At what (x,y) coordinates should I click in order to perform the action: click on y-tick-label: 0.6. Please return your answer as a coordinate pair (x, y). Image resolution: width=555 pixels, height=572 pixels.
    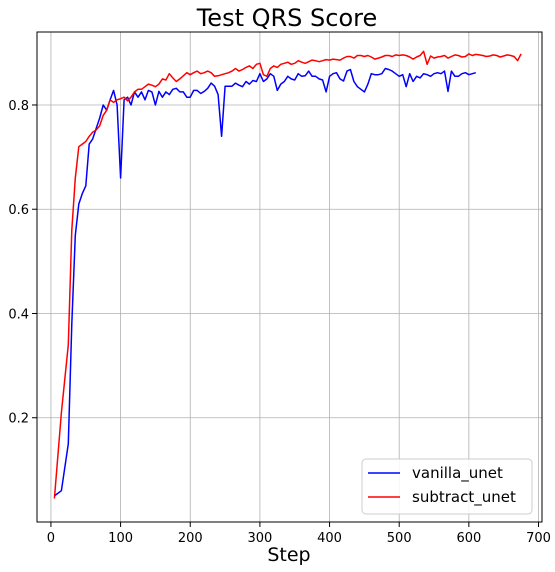
    Looking at the image, I should click on (18, 210).